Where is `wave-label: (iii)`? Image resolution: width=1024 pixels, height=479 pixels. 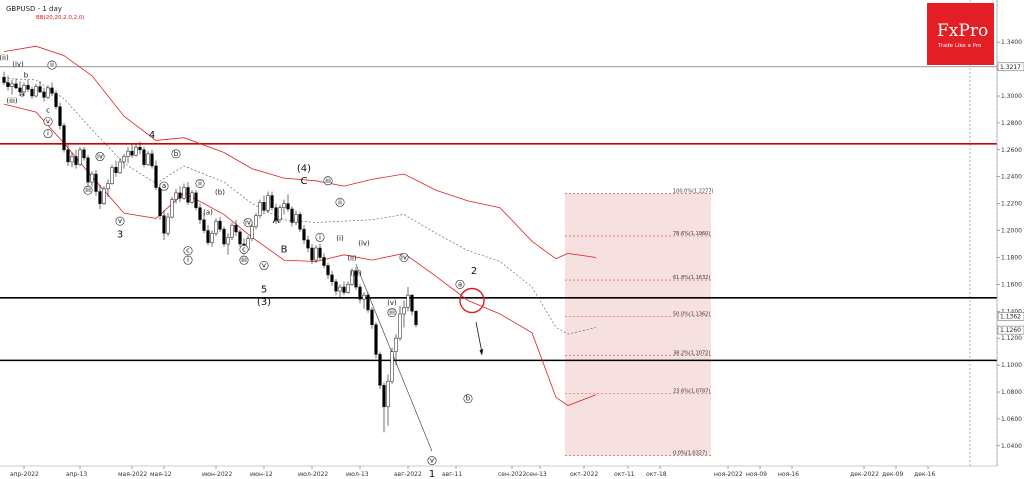
wave-label: (iii) is located at coordinates (356, 273).